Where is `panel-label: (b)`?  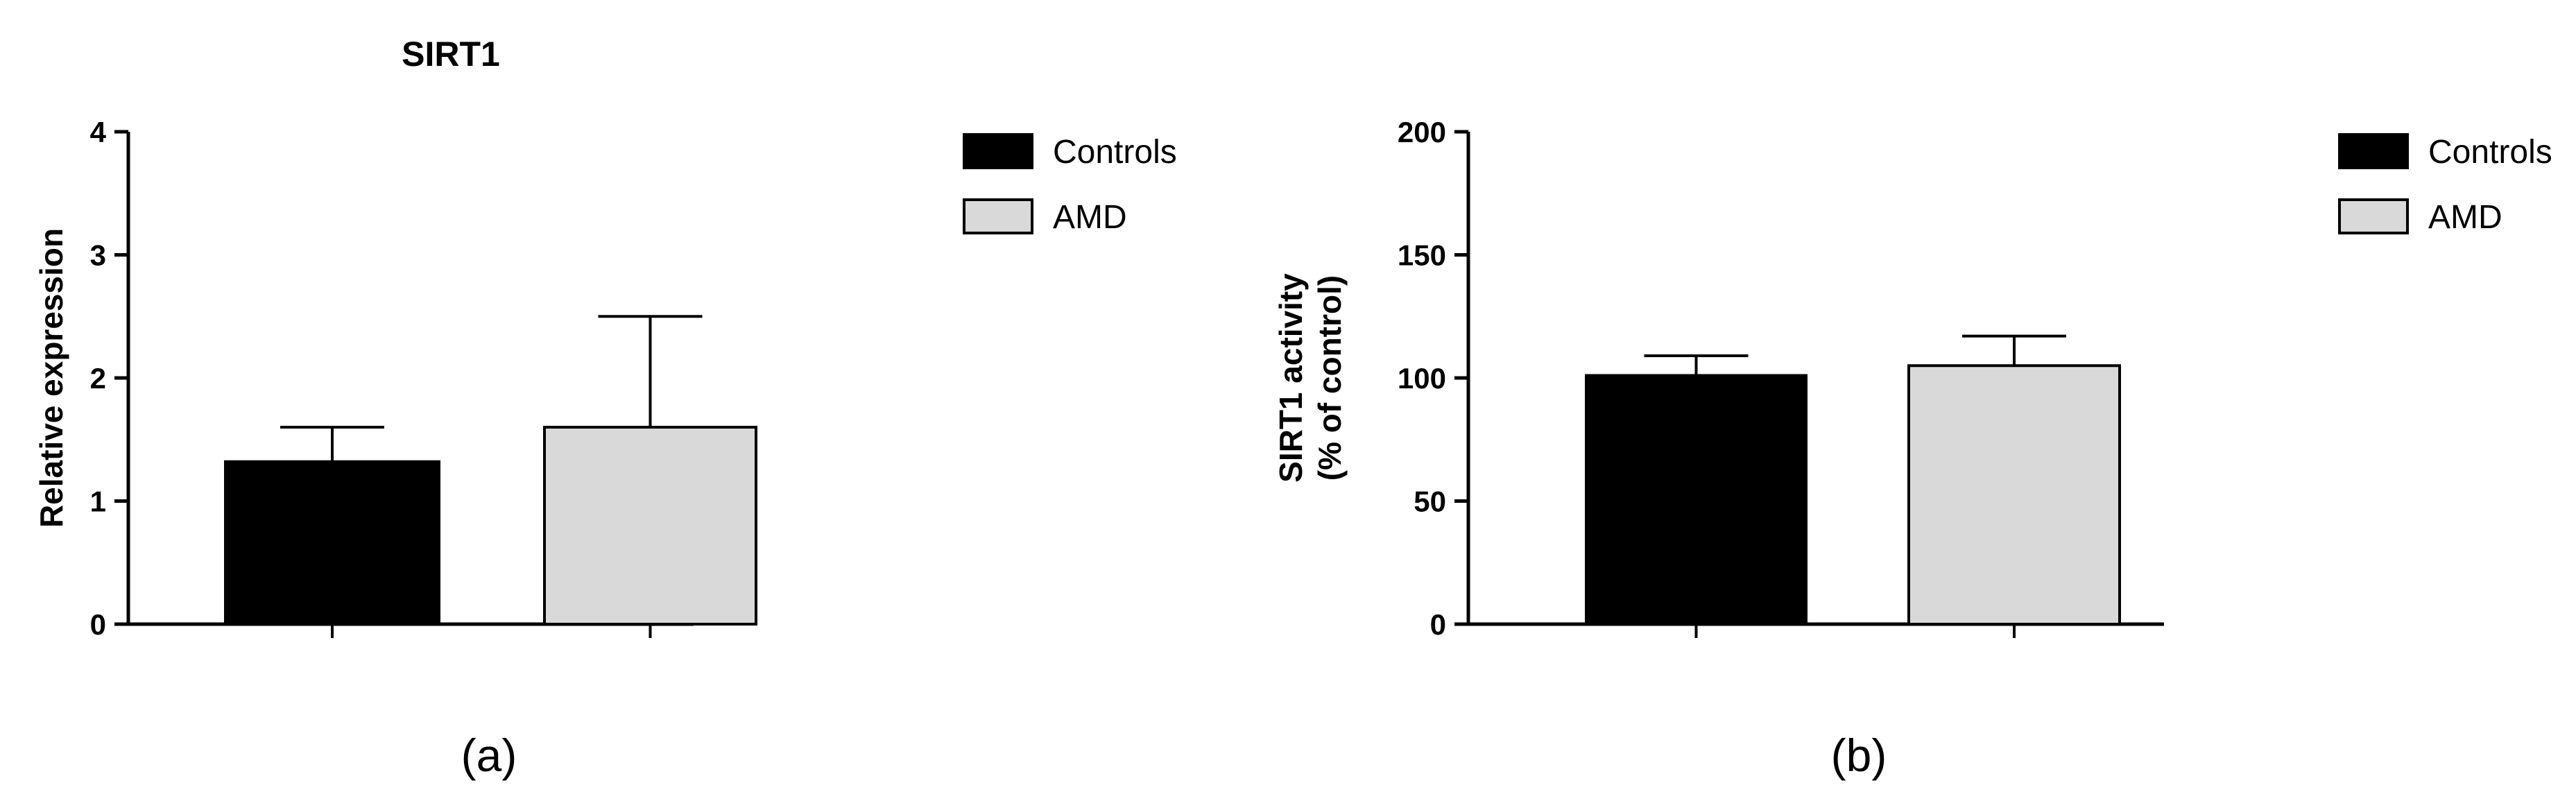
panel-label: (b) is located at coordinates (1859, 755).